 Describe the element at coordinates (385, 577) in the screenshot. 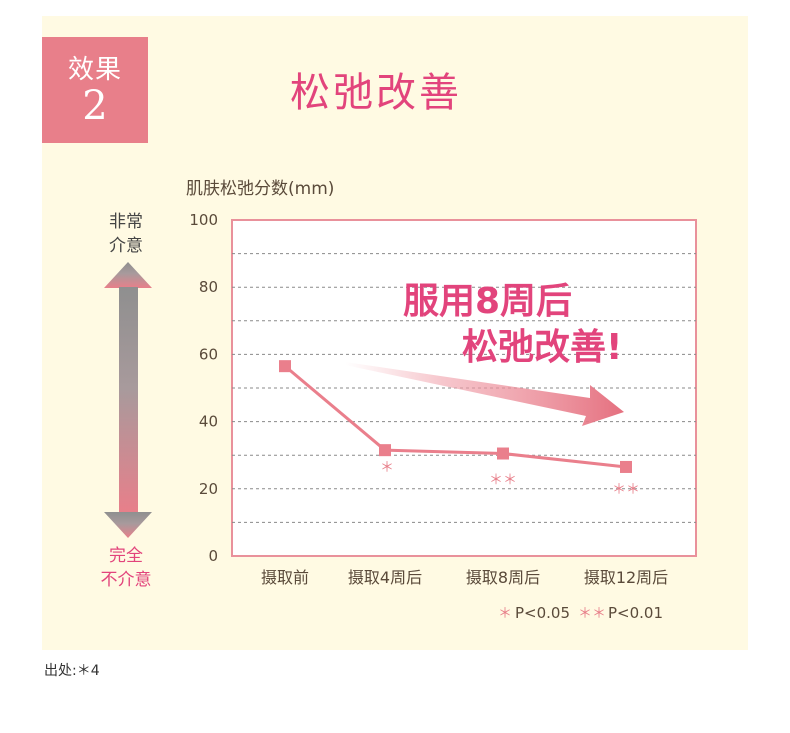

I see `x-tick-label: 摄取4周后` at that location.